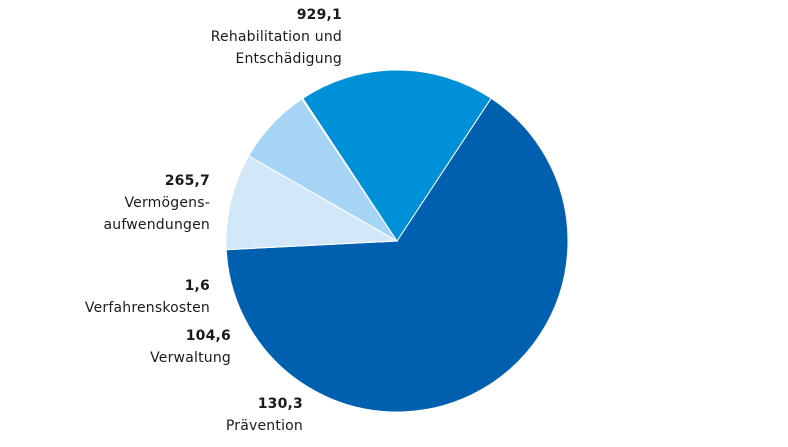 This screenshot has height=447, width=788. I want to click on value-label-verwaltung: 104,6, so click(208, 336).